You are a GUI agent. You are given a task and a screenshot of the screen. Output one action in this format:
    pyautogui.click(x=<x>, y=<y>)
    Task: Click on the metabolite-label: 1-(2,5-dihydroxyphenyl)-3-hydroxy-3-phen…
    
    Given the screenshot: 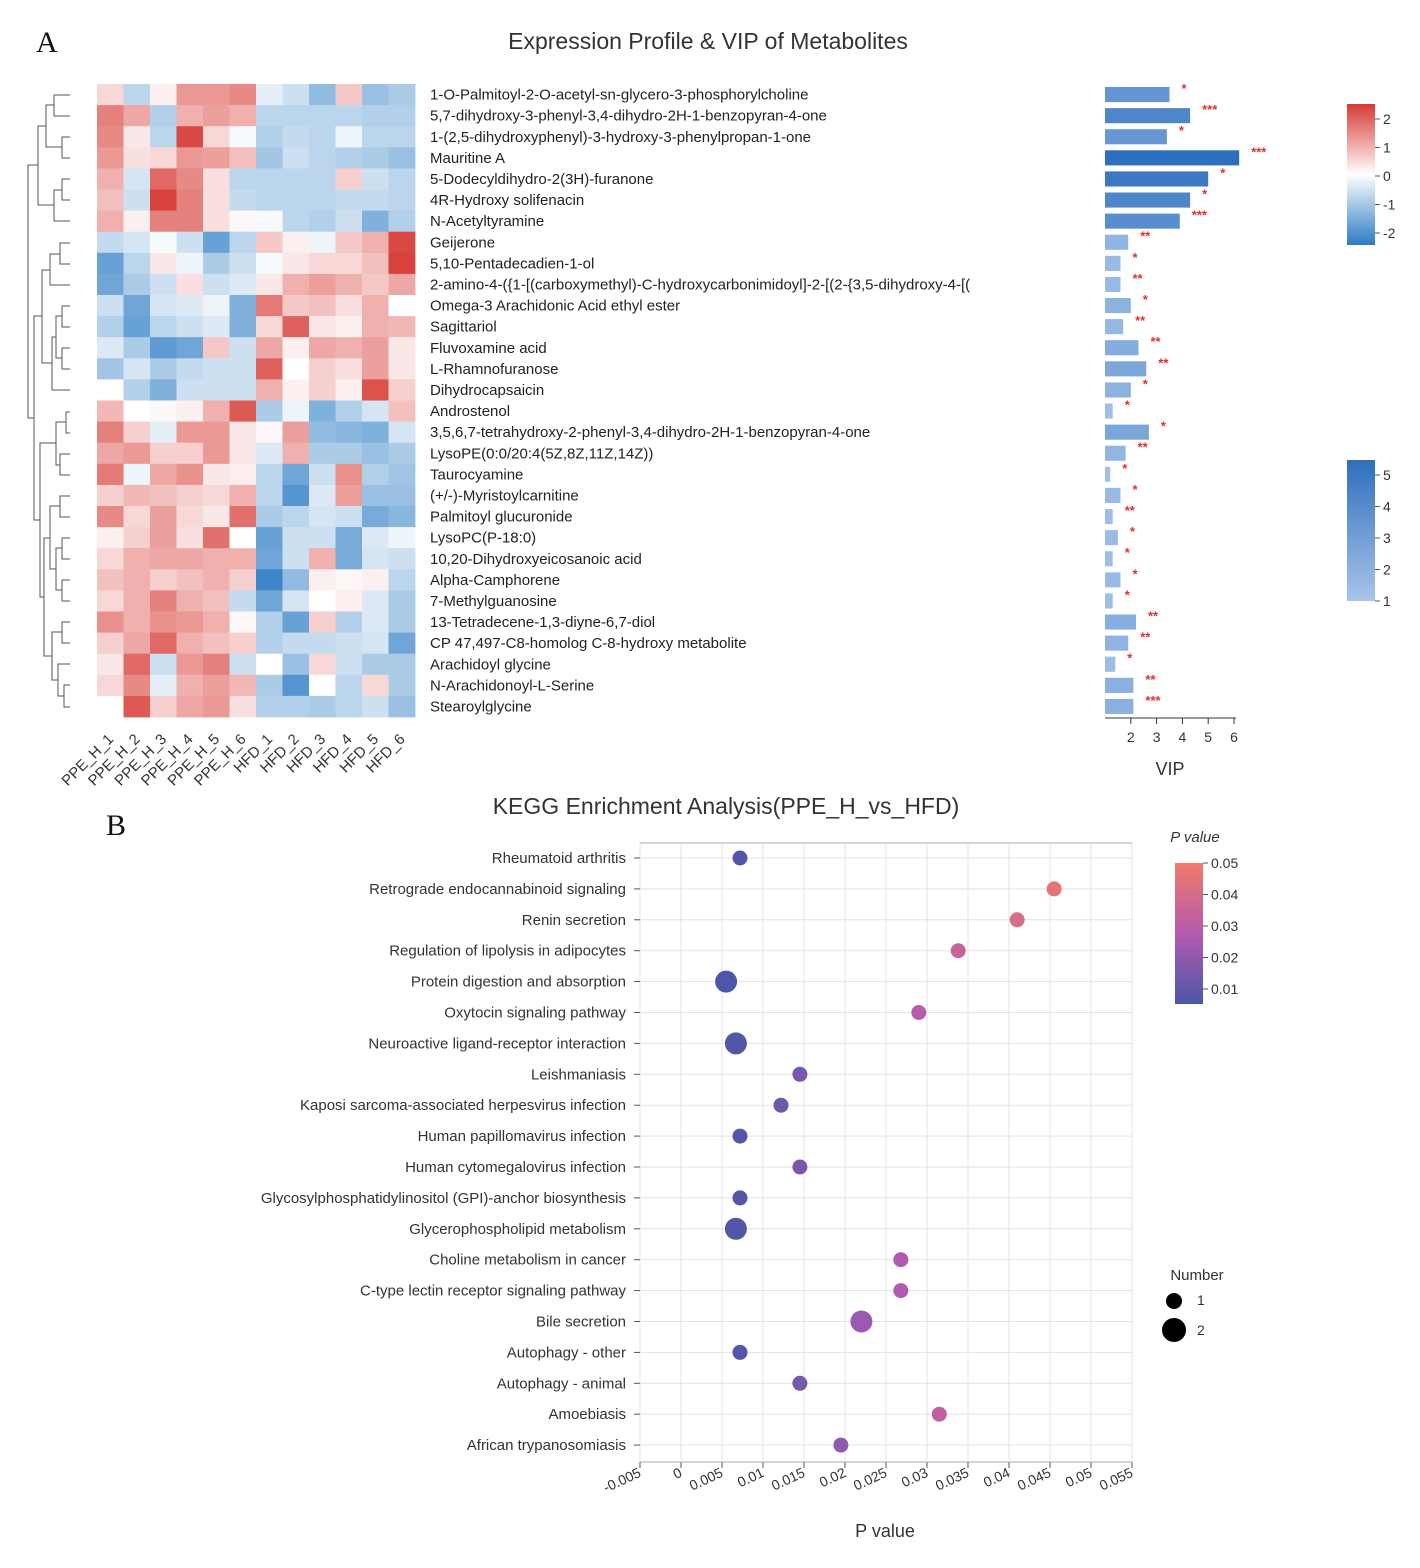 What is the action you would take?
    pyautogui.click(x=620, y=137)
    